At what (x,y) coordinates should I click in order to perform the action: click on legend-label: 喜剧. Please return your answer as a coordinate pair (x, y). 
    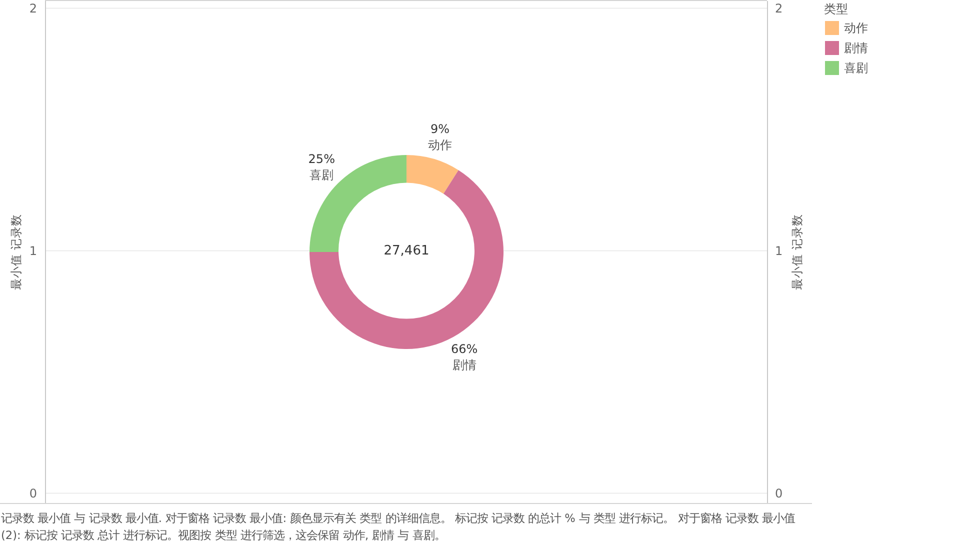
    Looking at the image, I should click on (856, 68).